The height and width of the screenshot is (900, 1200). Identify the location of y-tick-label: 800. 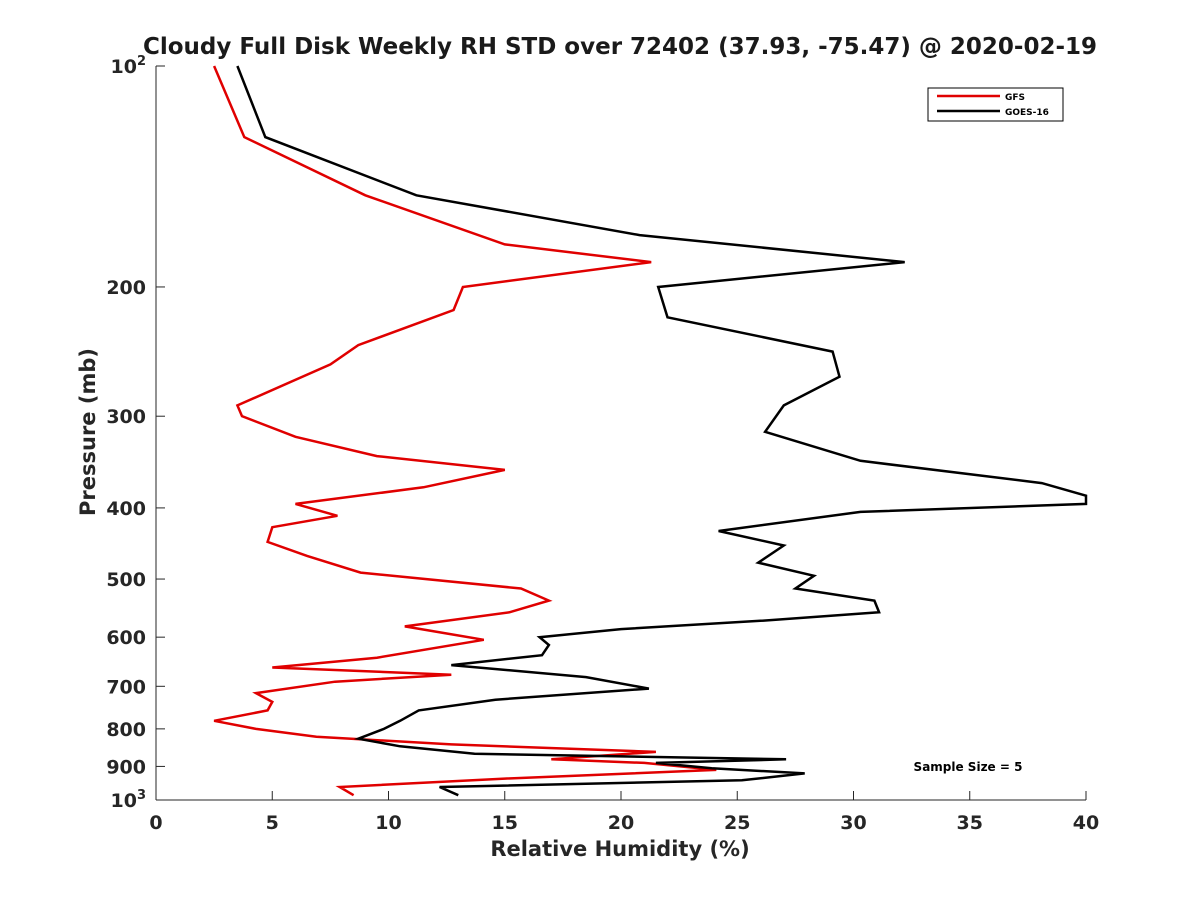
(126, 730).